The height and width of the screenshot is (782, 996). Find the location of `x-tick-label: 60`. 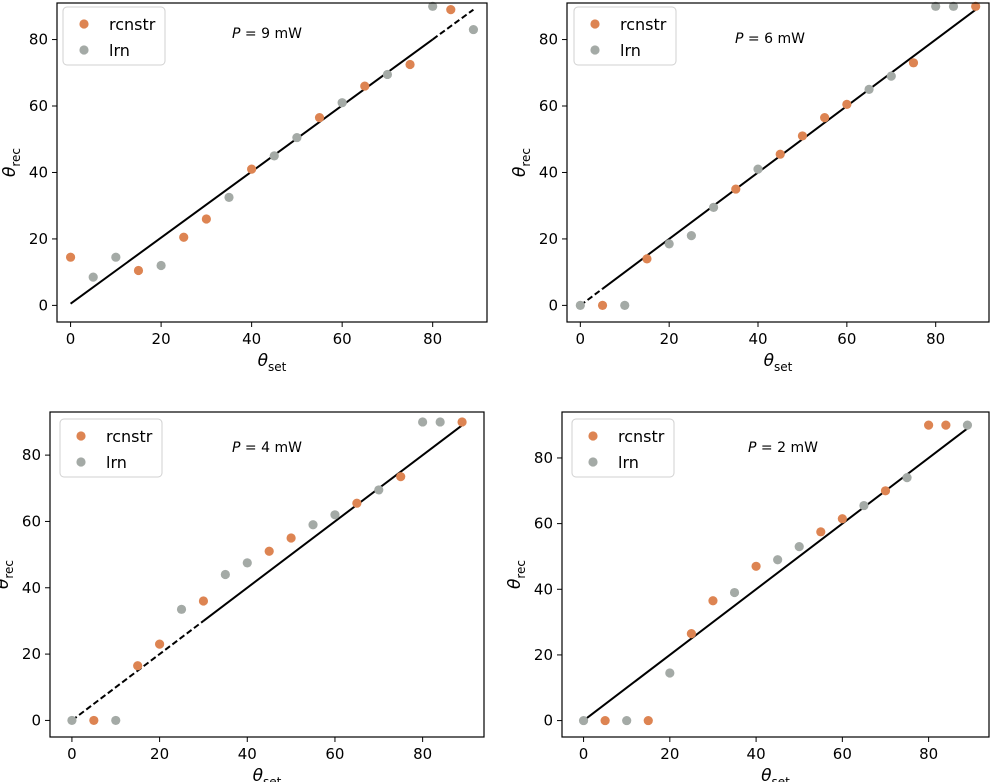

x-tick-label: 60 is located at coordinates (846, 339).